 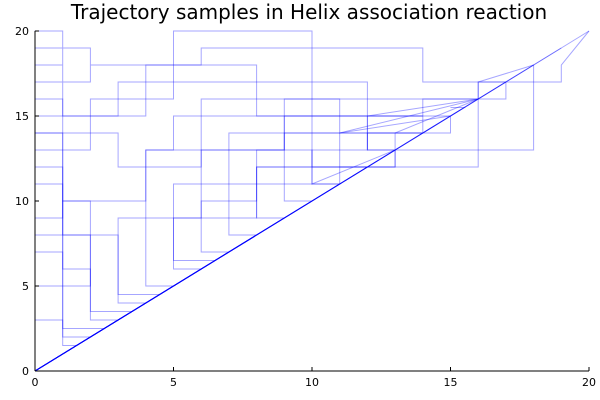 What do you see at coordinates (35, 382) in the screenshot?
I see `x-tick-label: 0` at bounding box center [35, 382].